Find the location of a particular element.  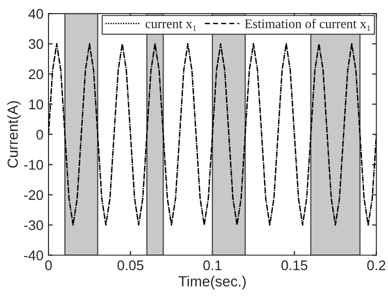

x-tick-label: 0.1 is located at coordinates (212, 265).